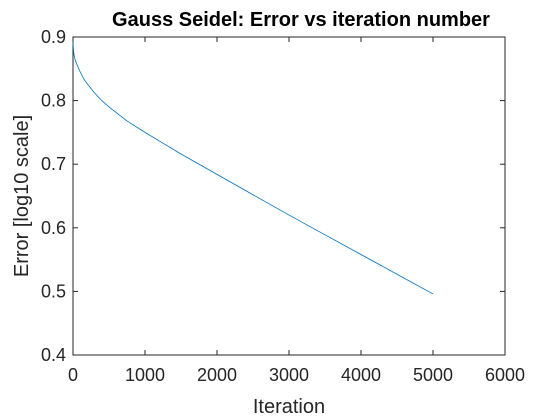  What do you see at coordinates (145, 375) in the screenshot?
I see `x-tick-label: 1000` at bounding box center [145, 375].